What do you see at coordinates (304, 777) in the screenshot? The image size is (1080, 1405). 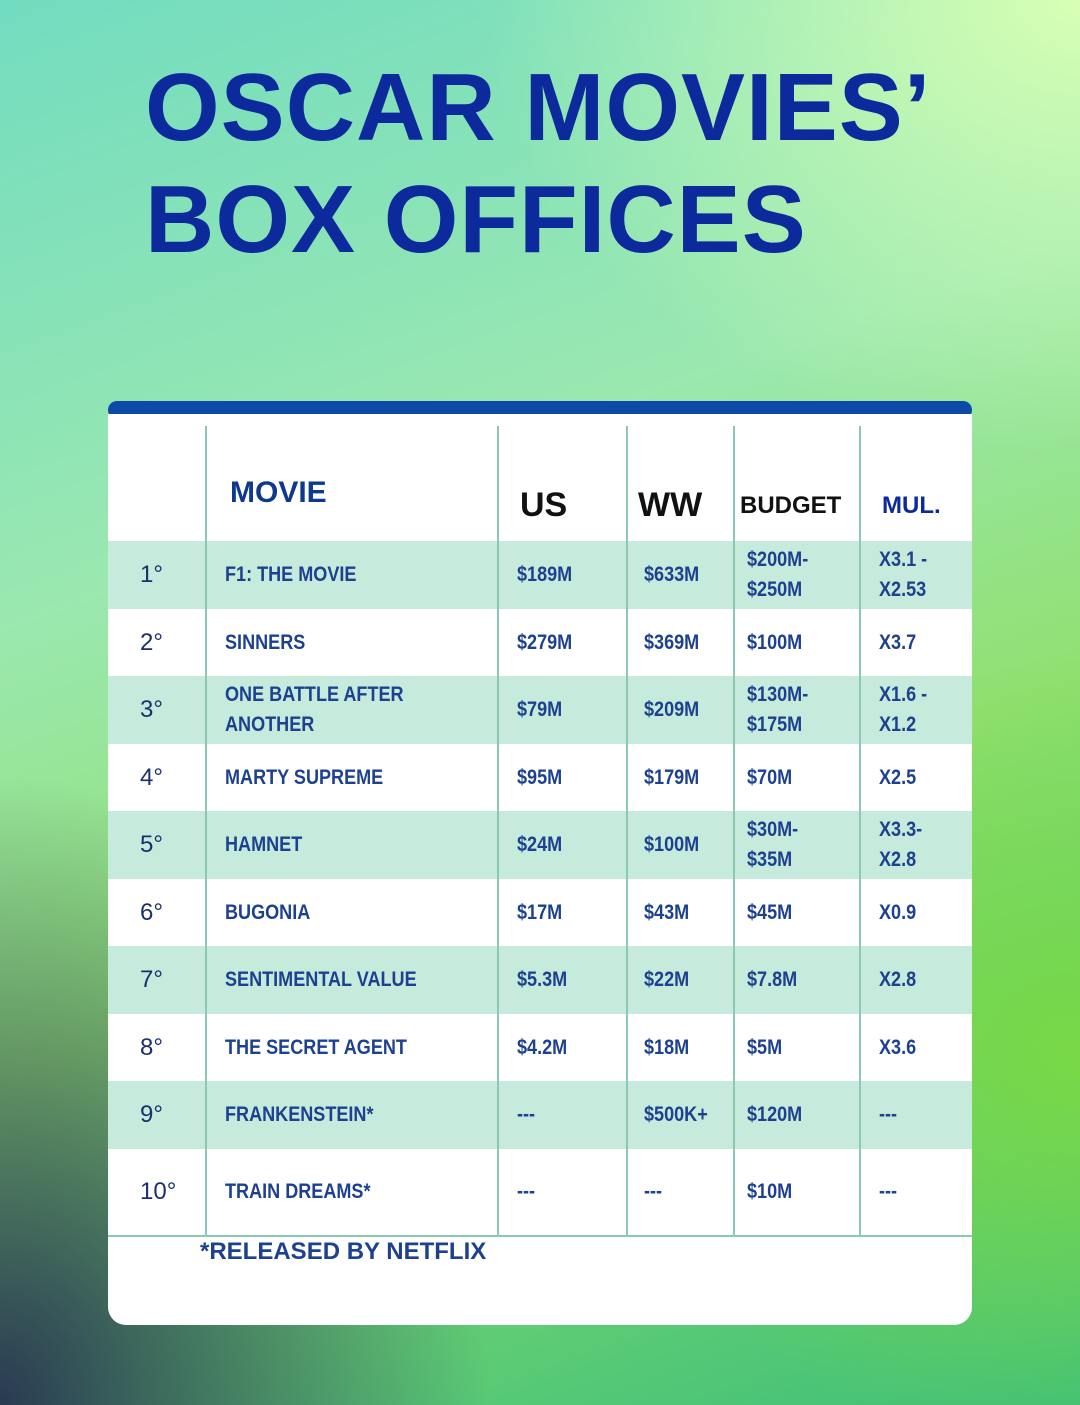 I see `table-cell: MARTY SUPREME` at bounding box center [304, 777].